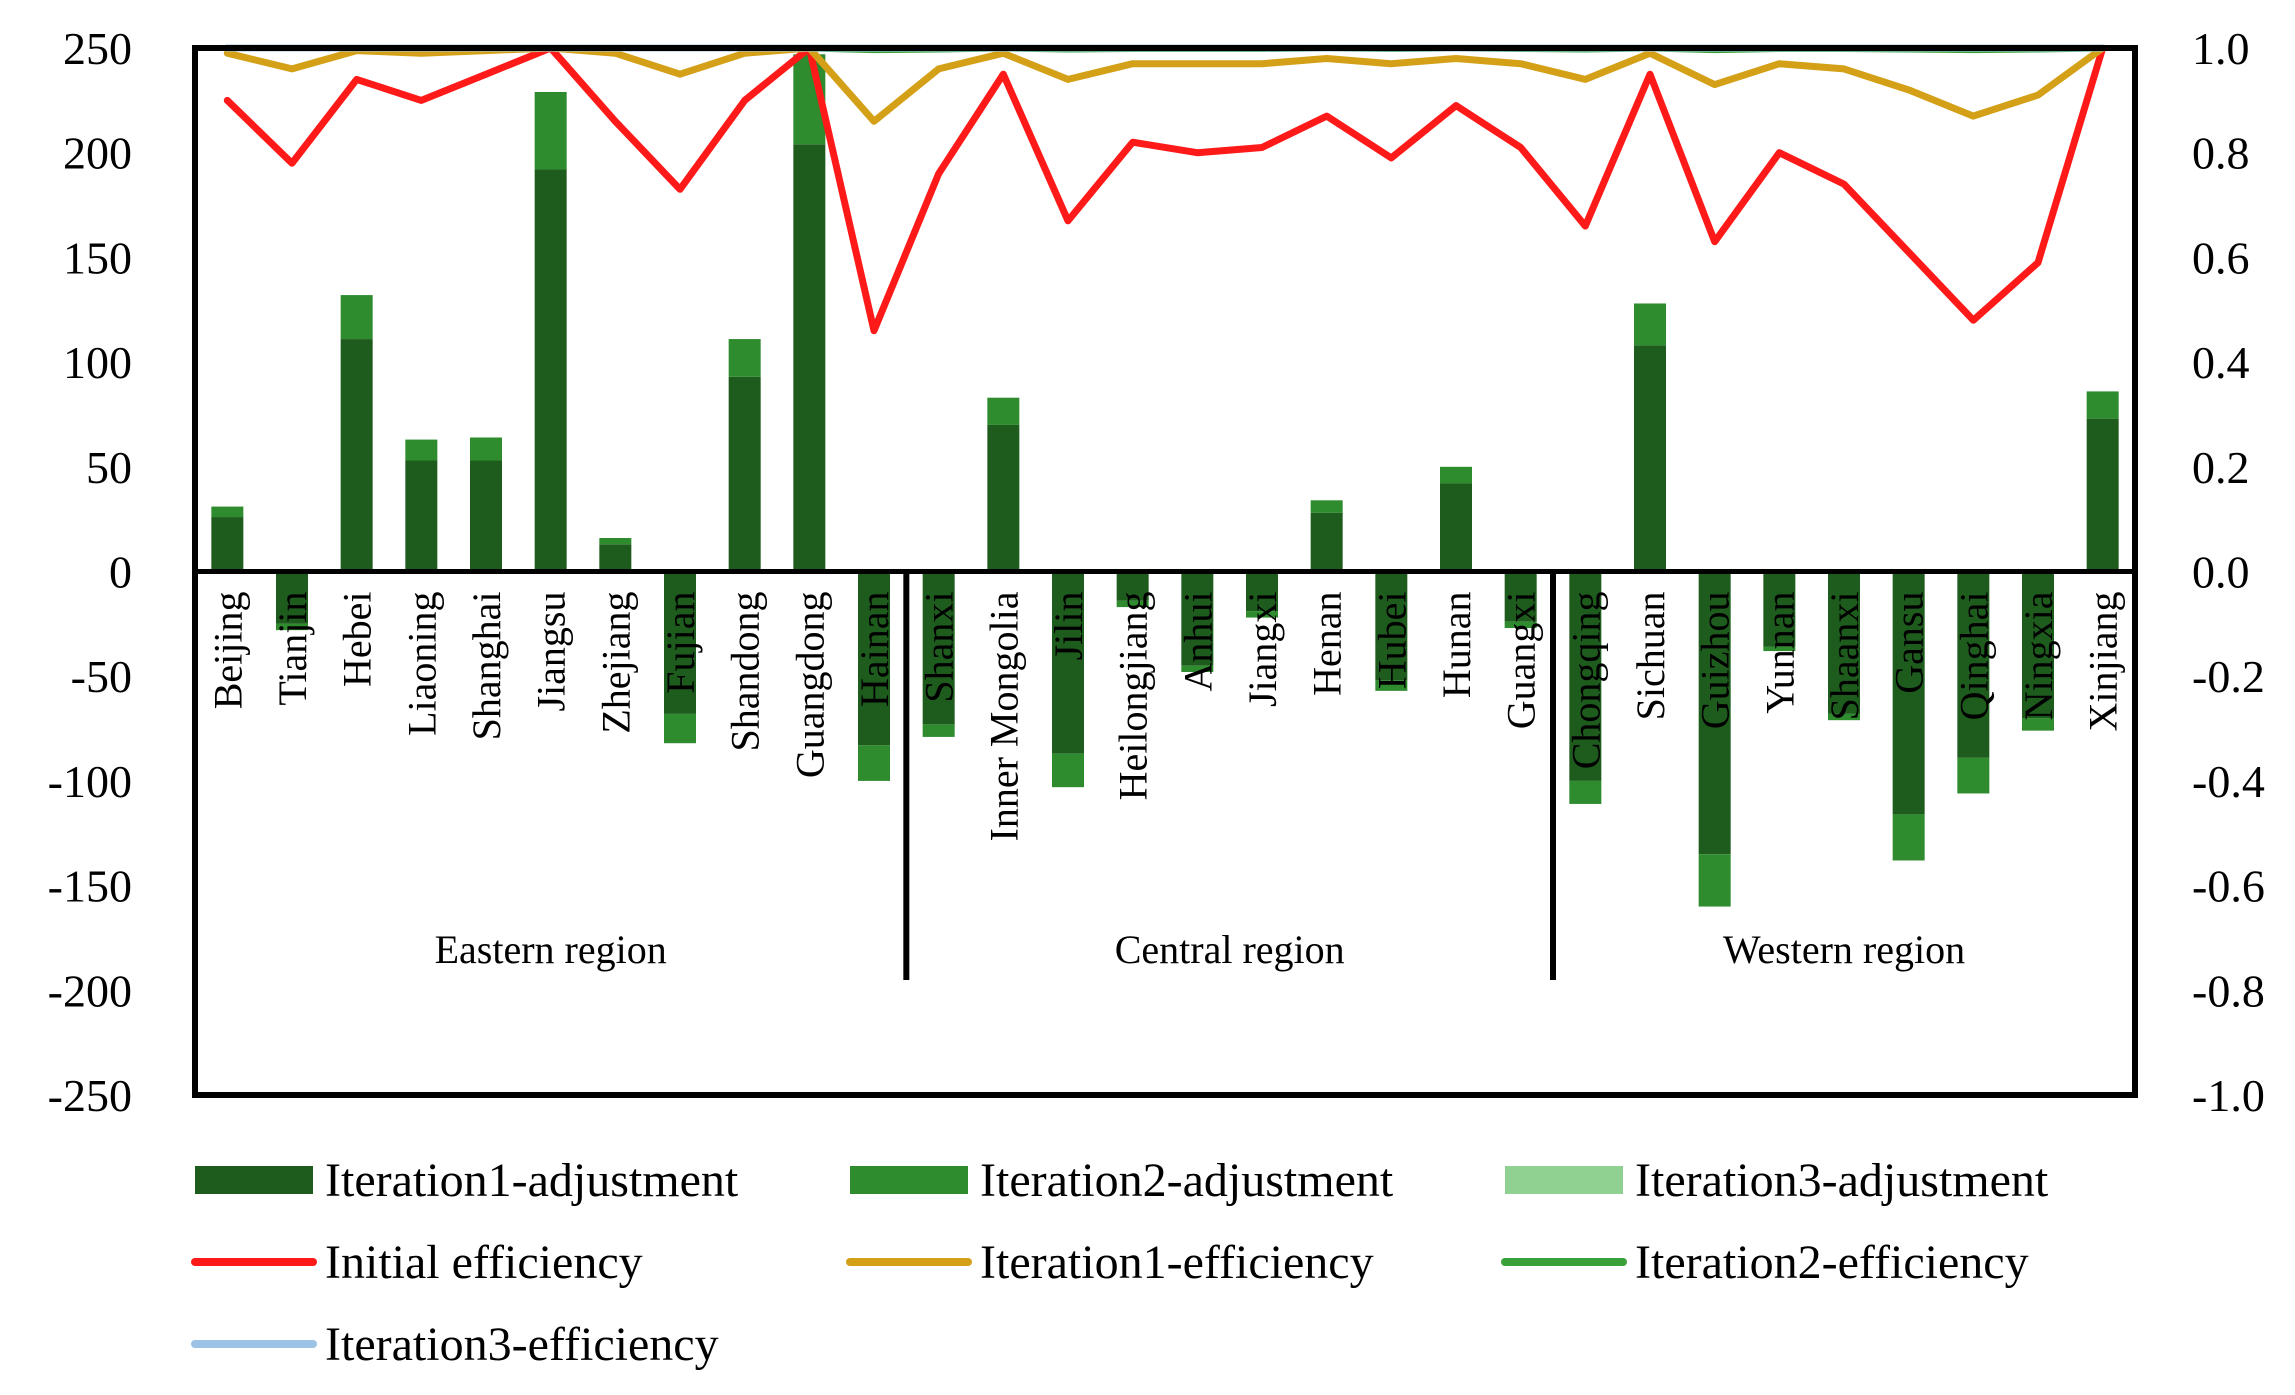 The height and width of the screenshot is (1395, 2295). I want to click on category-label: Jiangxi, so click(1262, 650).